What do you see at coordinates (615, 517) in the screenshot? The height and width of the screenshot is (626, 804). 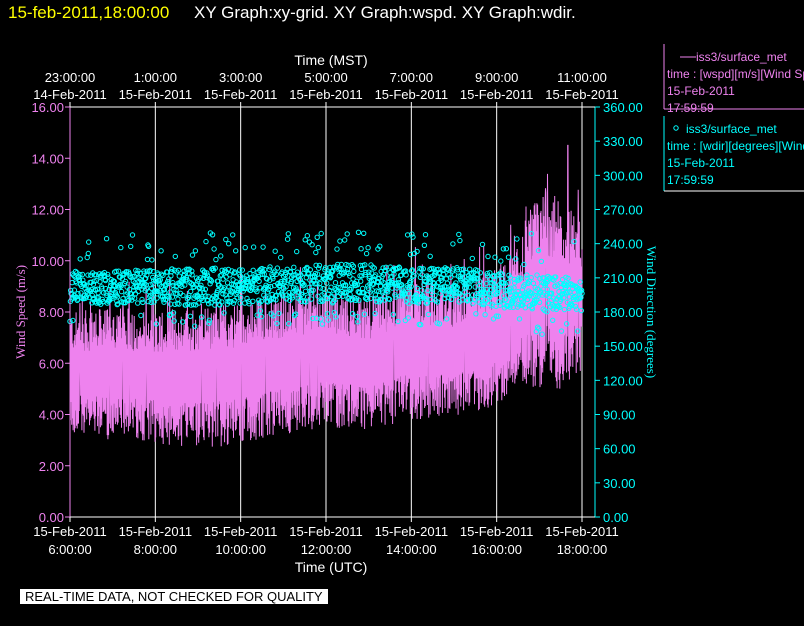 I see `right-tick-label: 0.00` at bounding box center [615, 517].